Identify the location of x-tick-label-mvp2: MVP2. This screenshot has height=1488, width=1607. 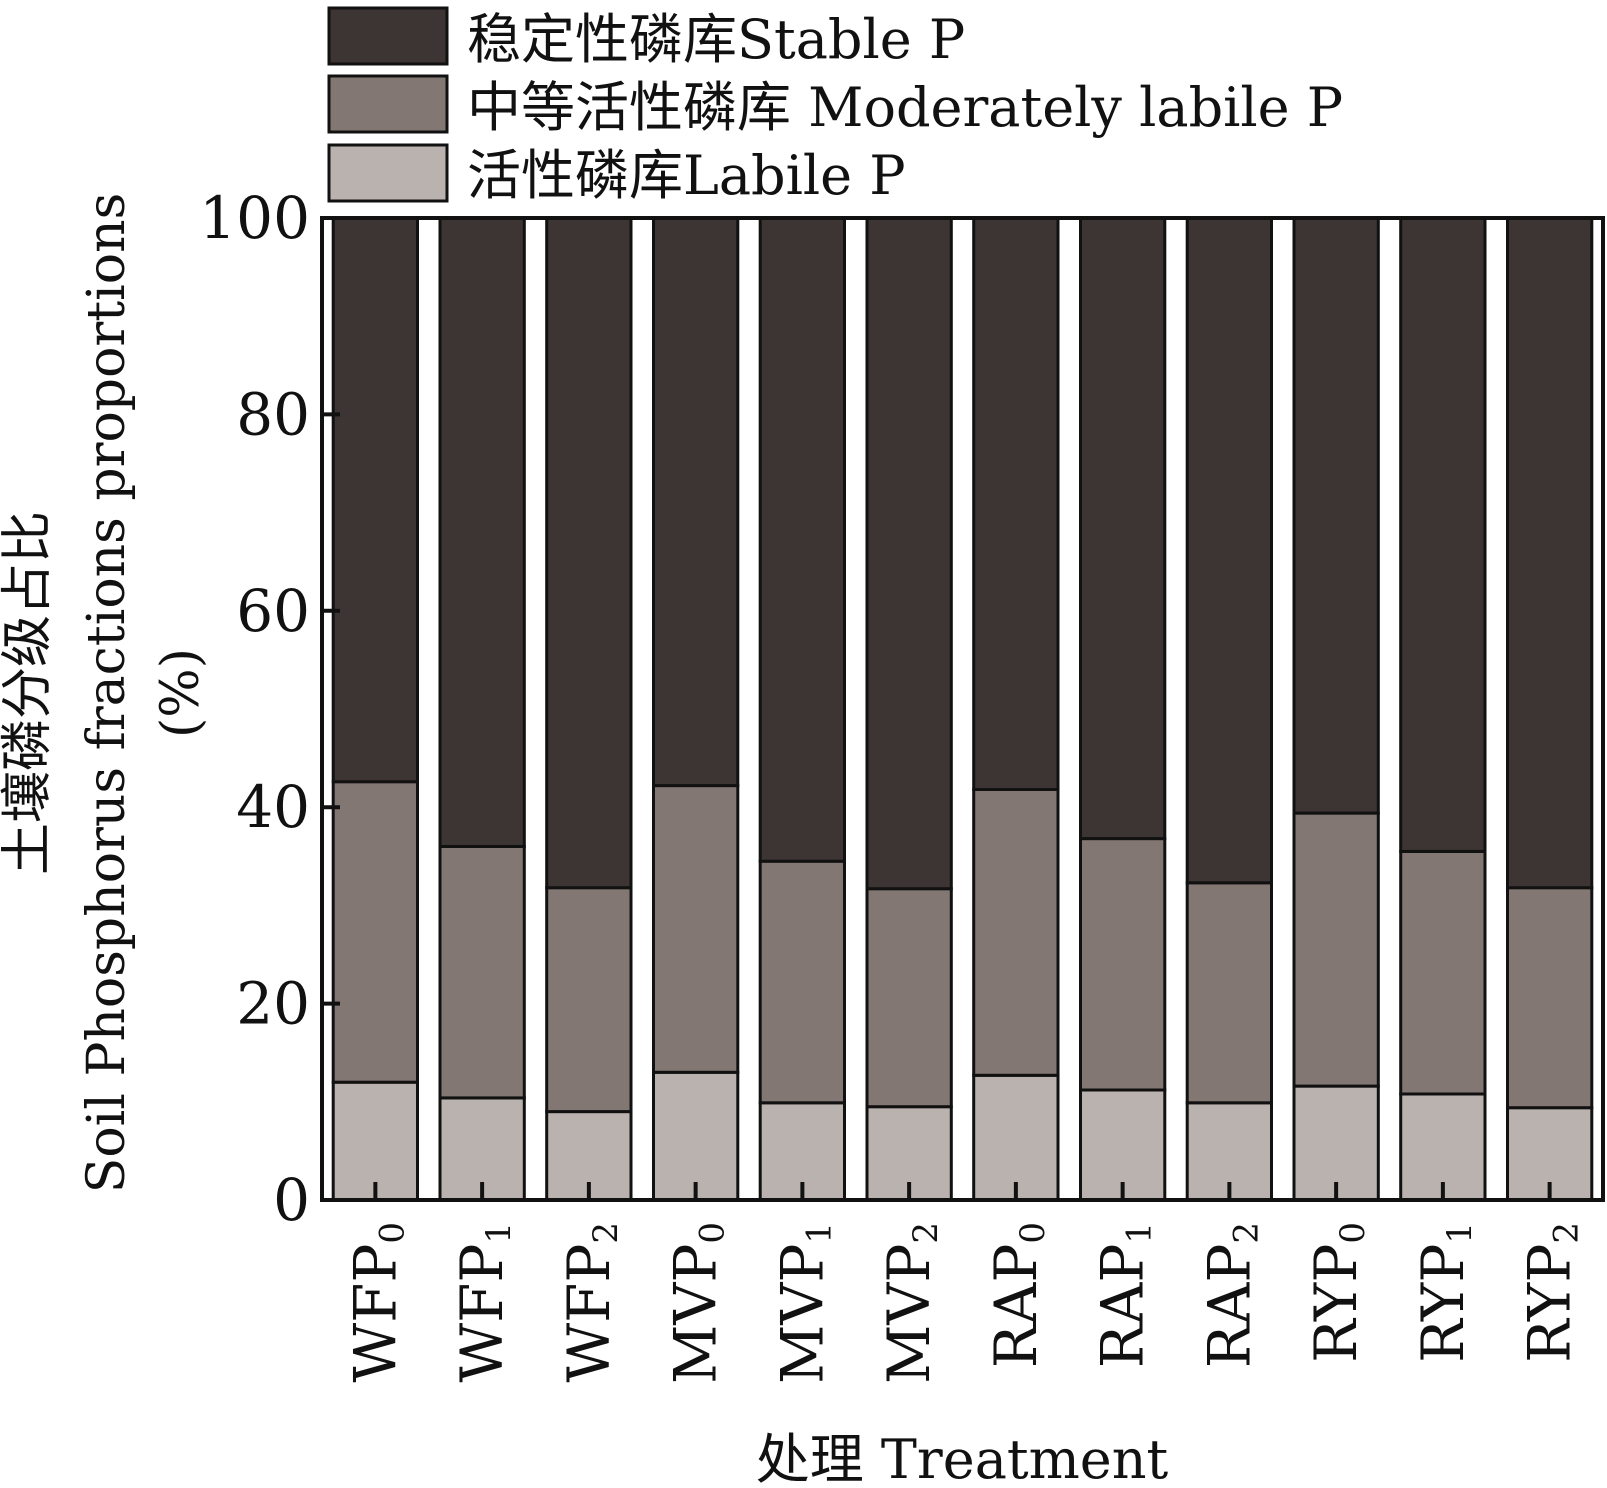
(910, 1303).